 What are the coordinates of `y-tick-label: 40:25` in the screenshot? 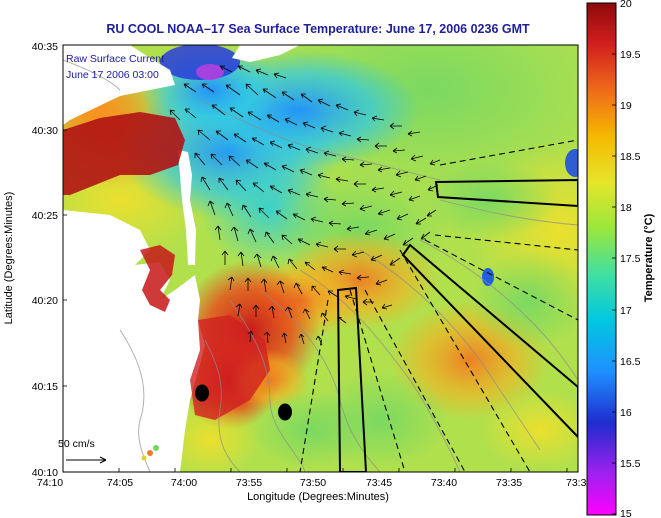 It's located at (45, 216).